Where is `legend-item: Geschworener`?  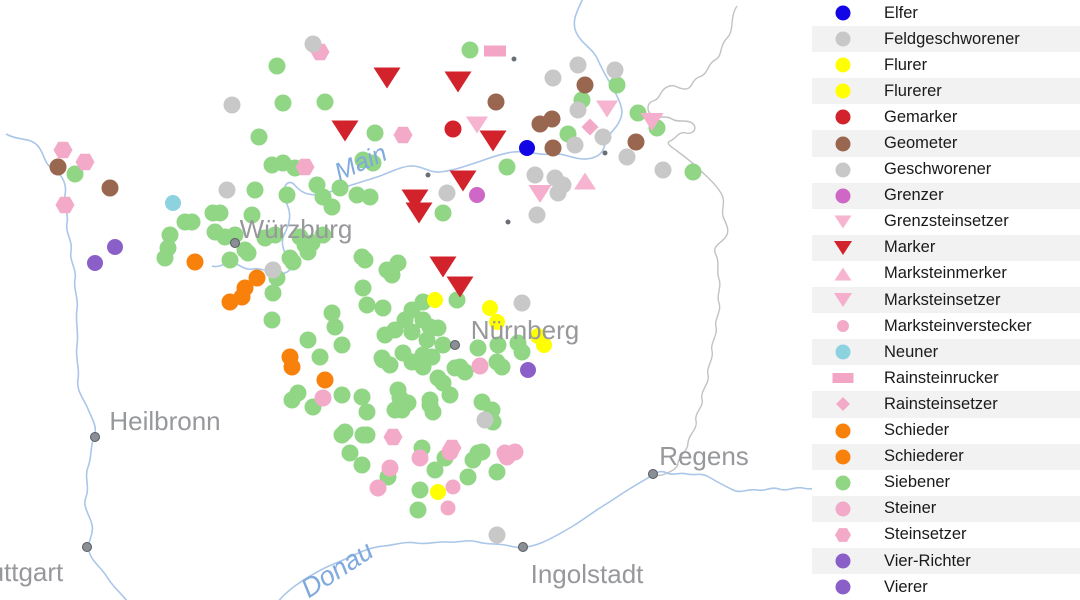
legend-item: Geschworener is located at coordinates (946, 170).